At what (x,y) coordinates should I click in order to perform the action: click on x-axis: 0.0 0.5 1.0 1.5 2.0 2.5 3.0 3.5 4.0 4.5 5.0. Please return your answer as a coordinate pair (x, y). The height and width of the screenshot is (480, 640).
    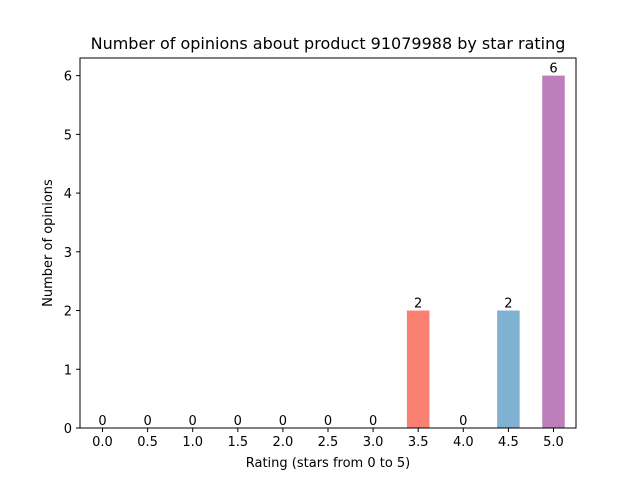
    Looking at the image, I should click on (328, 439).